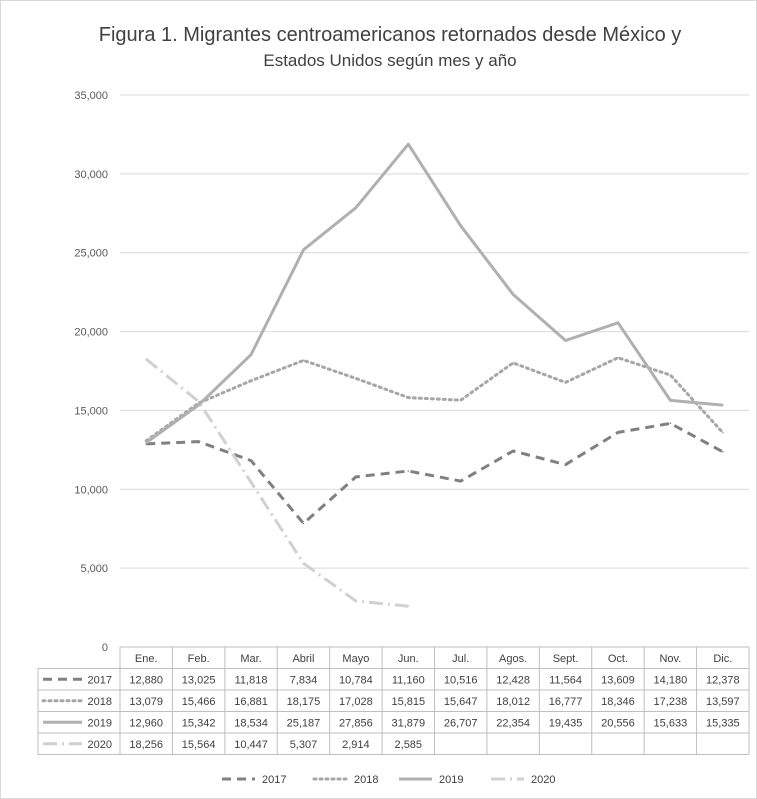 The width and height of the screenshot is (757, 799). What do you see at coordinates (274, 780) in the screenshot?
I see `legend-label: 2017` at bounding box center [274, 780].